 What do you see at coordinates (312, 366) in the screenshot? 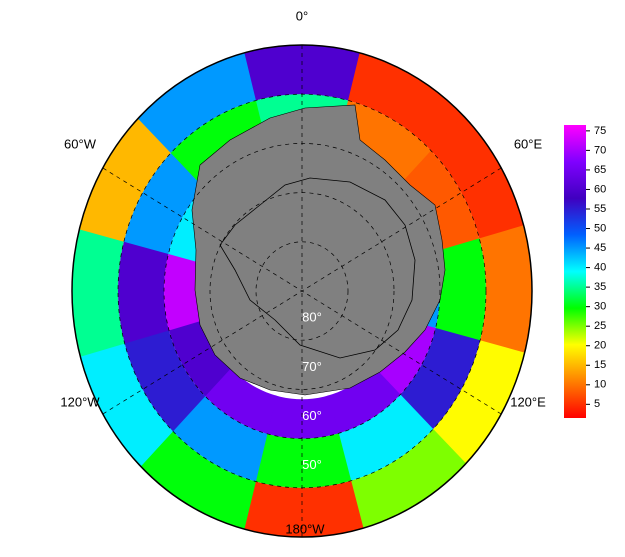
I see `latitude-label: 70°` at bounding box center [312, 366].